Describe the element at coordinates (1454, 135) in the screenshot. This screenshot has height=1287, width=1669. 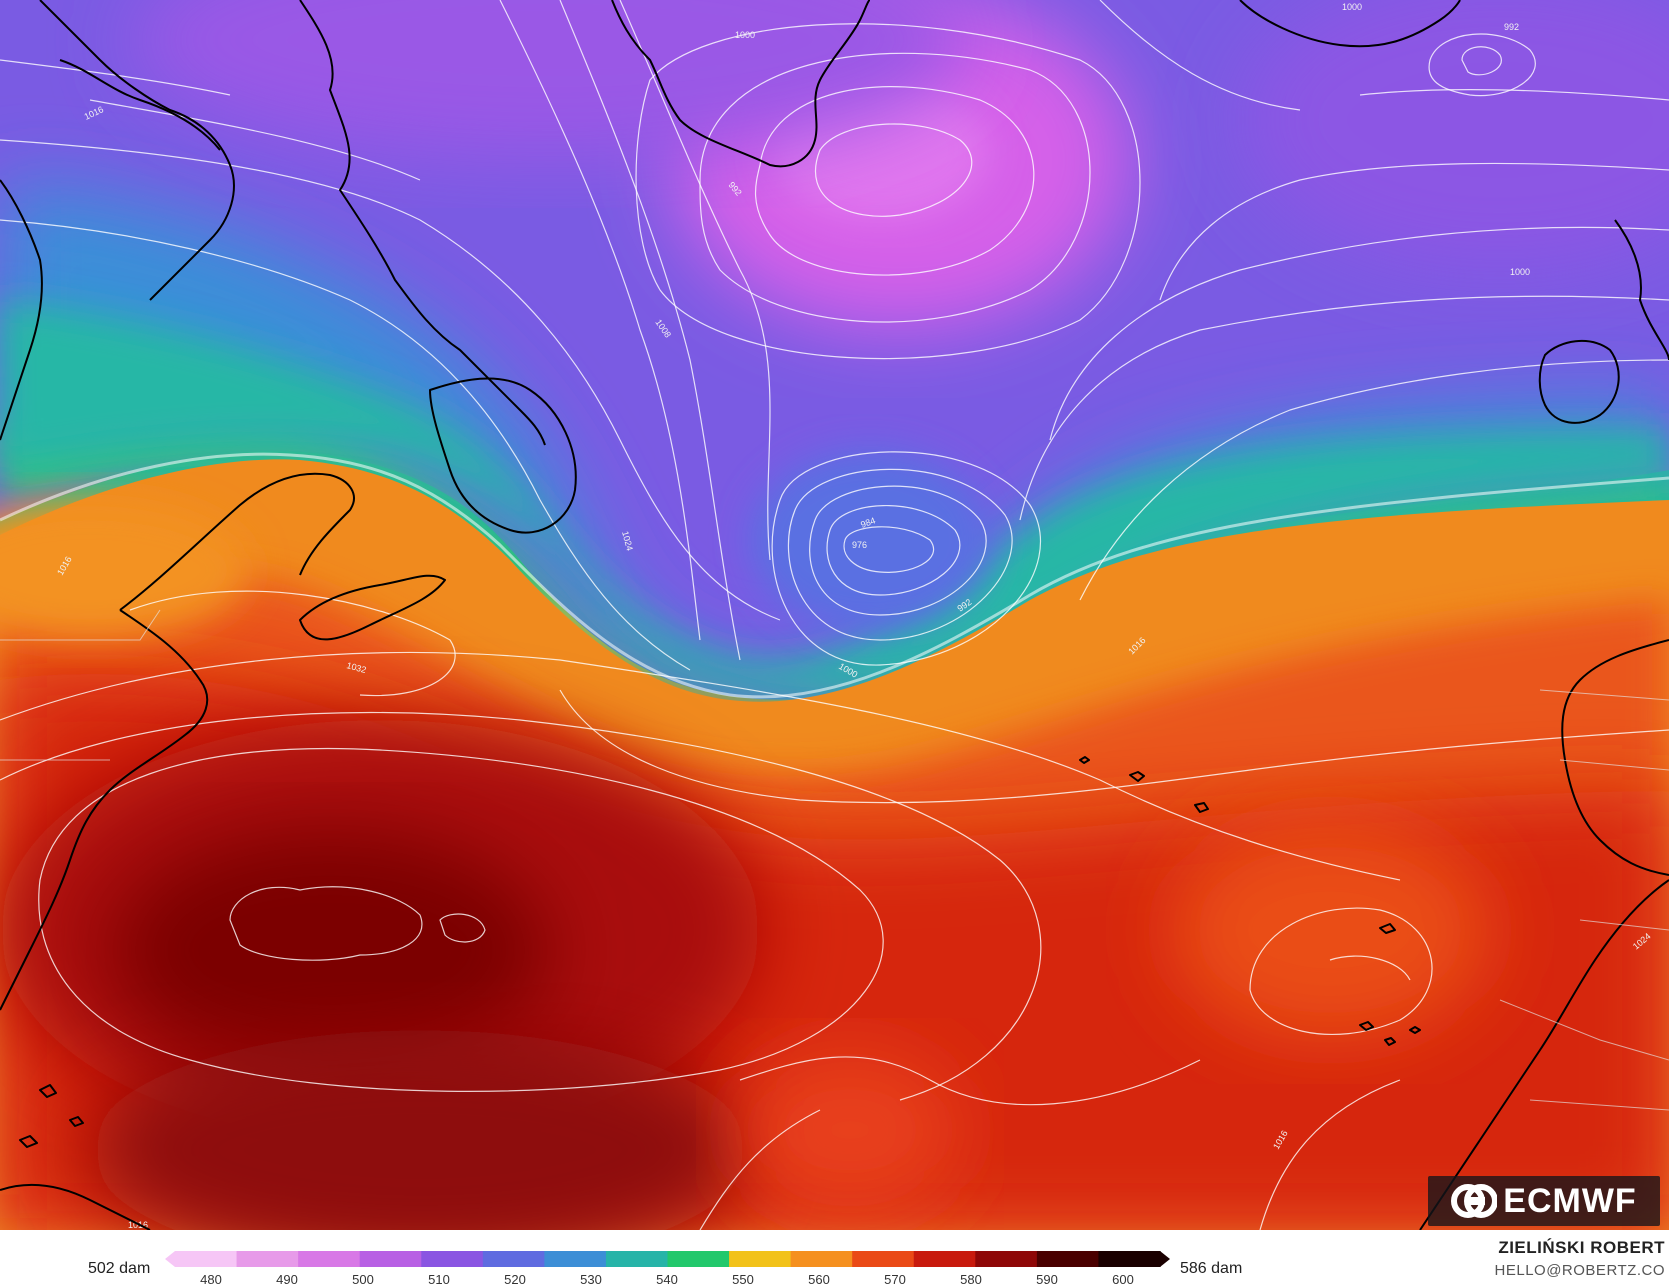
I see `ne-purple` at that location.